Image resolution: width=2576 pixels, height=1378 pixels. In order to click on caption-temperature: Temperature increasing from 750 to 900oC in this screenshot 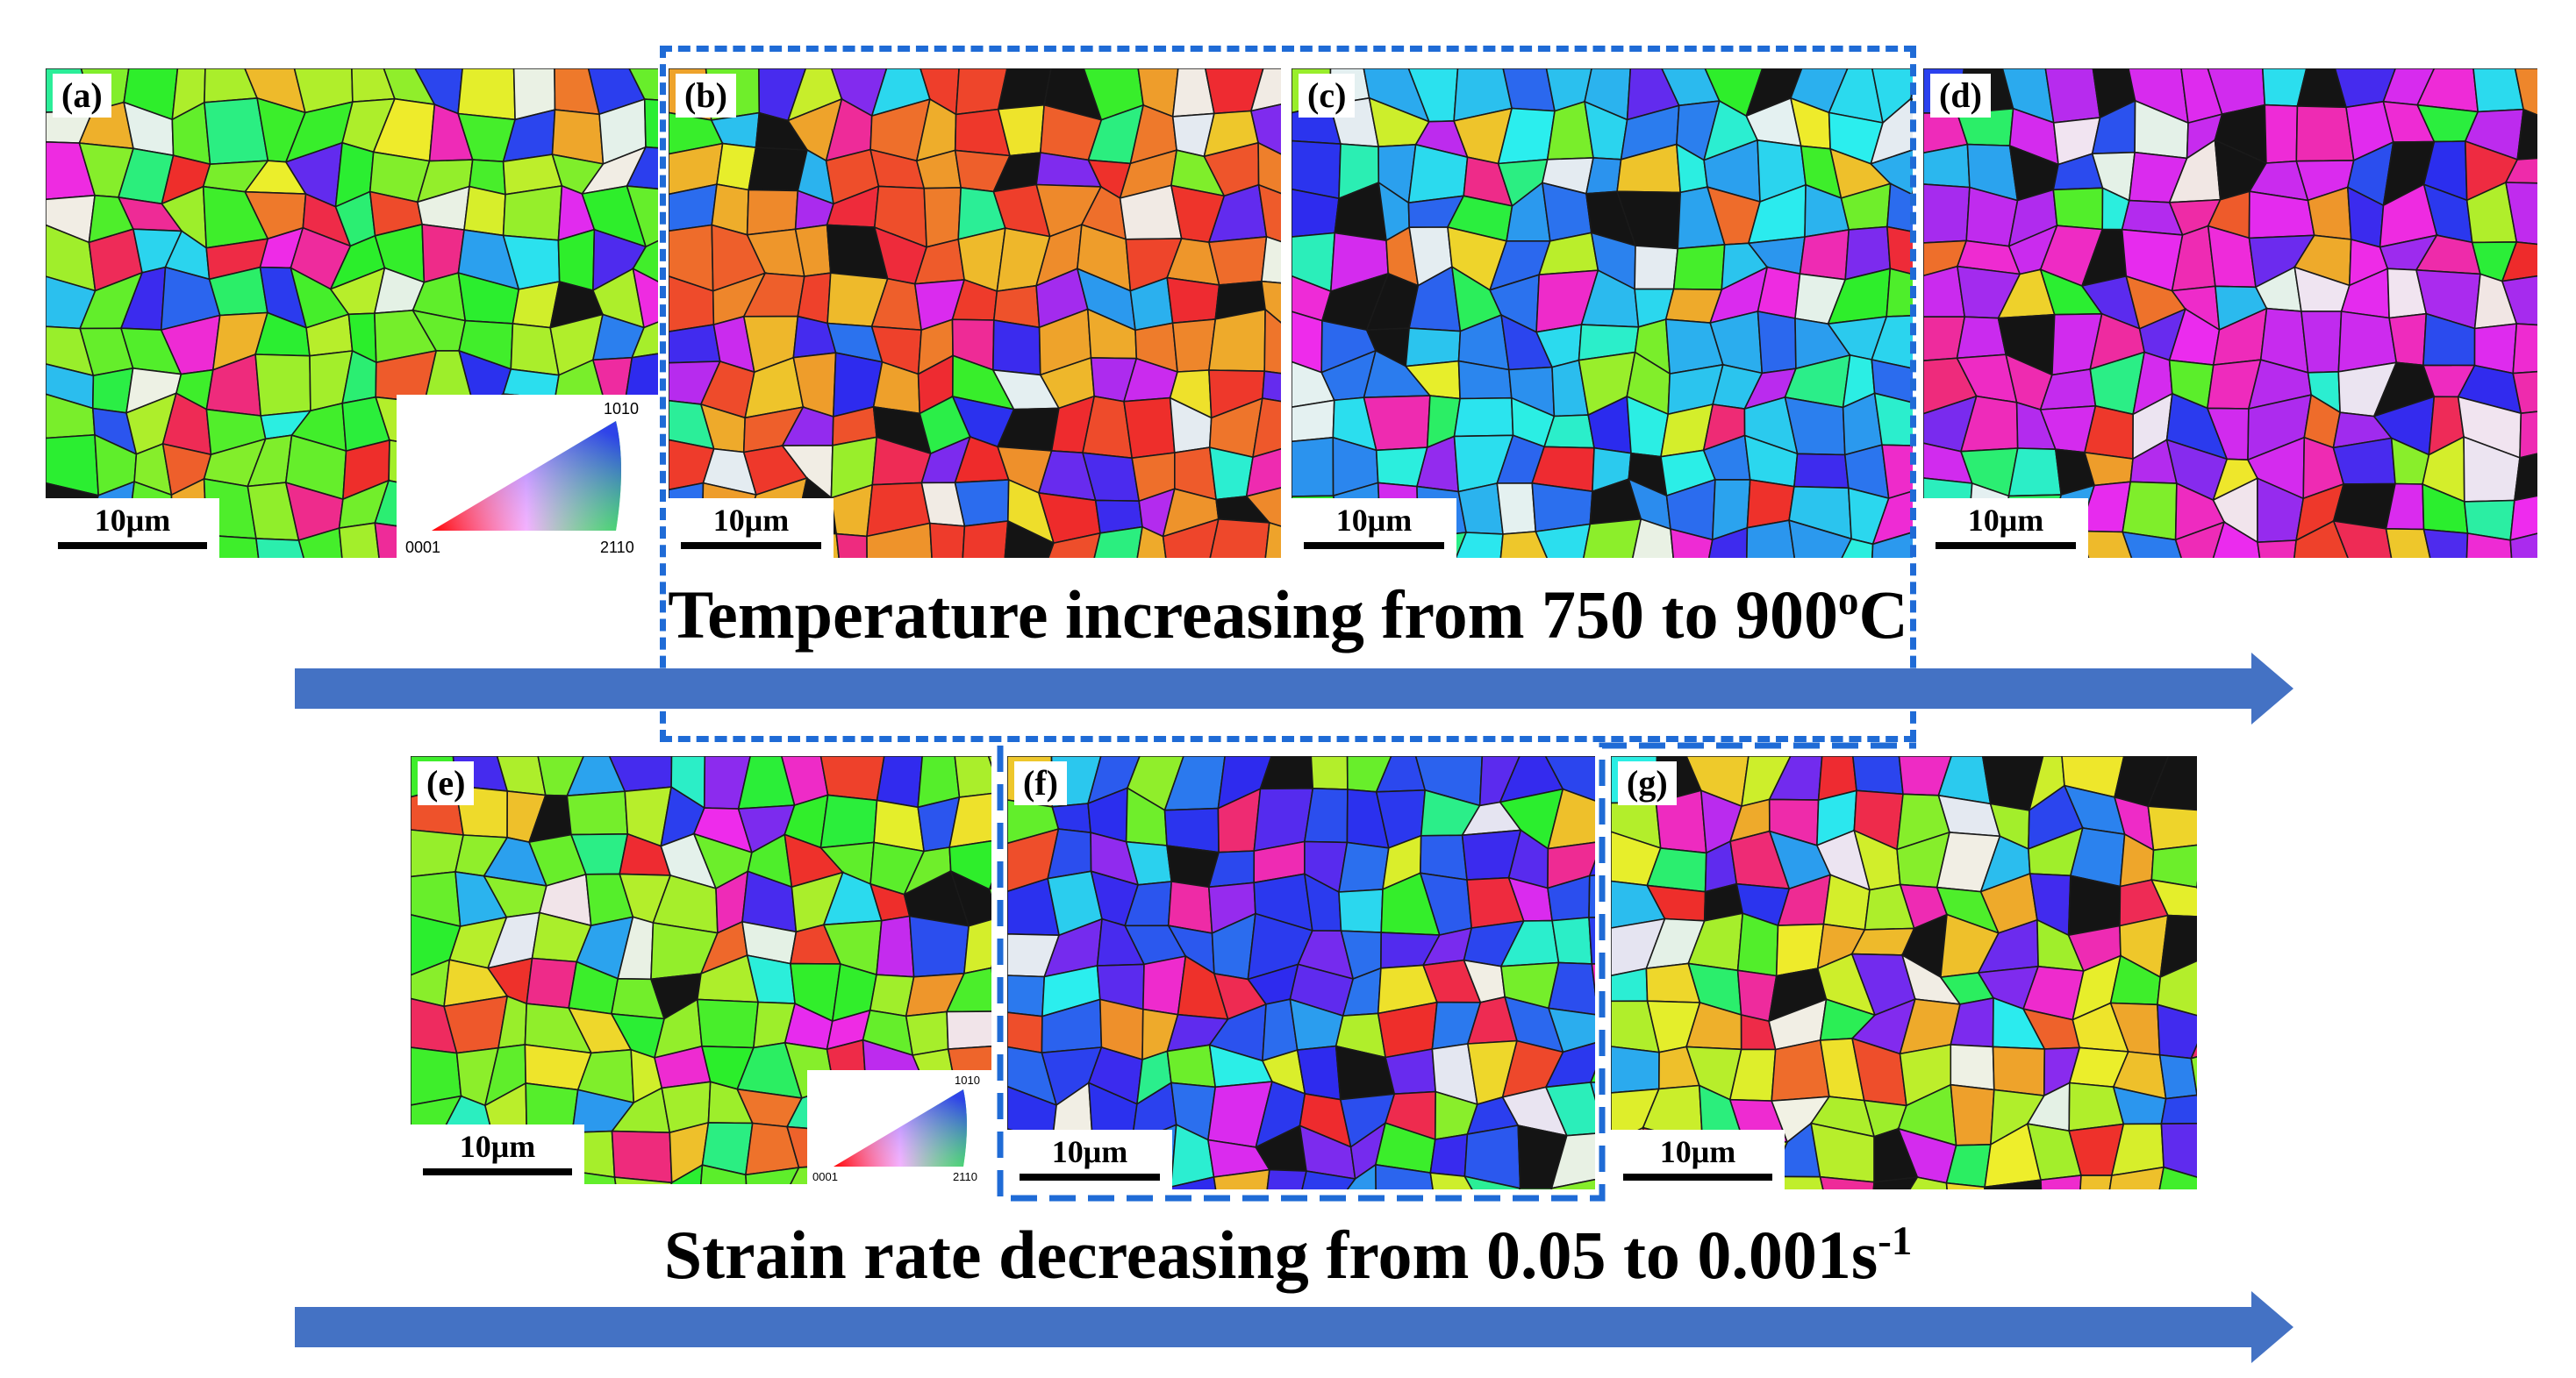, I will do `click(1288, 614)`.